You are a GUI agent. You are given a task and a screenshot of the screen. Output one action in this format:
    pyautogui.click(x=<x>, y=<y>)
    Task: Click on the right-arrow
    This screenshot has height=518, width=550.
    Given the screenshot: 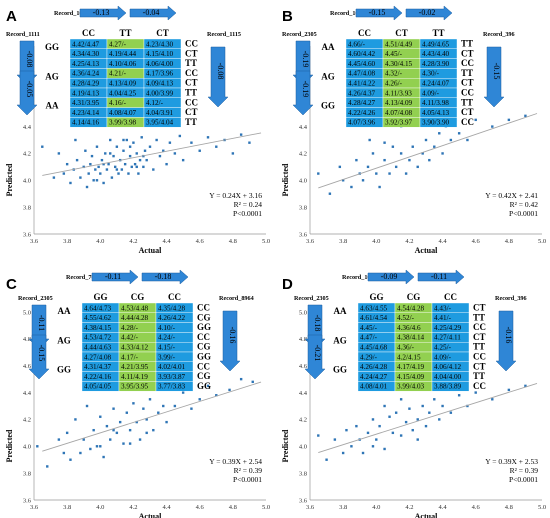 What is the action you would take?
    pyautogui.click(x=218, y=77)
    